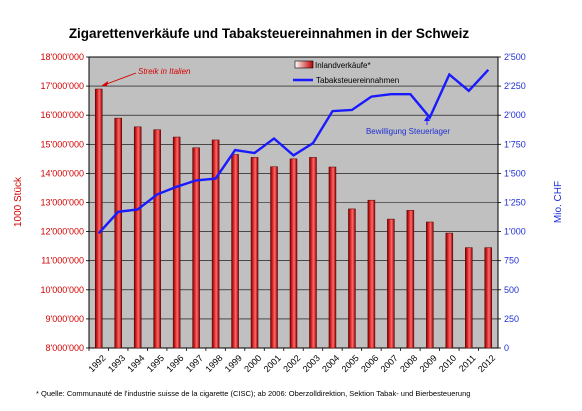 This screenshot has width=582, height=411. I want to click on annotation-strike: Streik in Italien, so click(146, 76).